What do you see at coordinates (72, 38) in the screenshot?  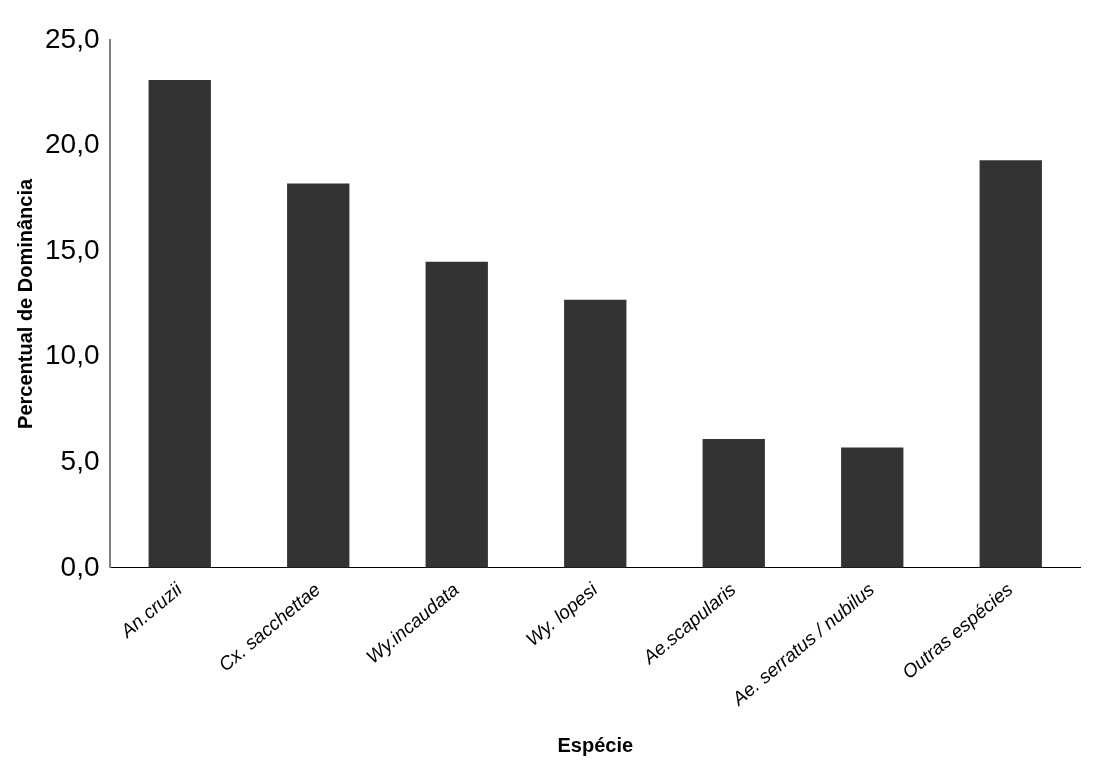 I see `y-tick-label: 25,0` at bounding box center [72, 38].